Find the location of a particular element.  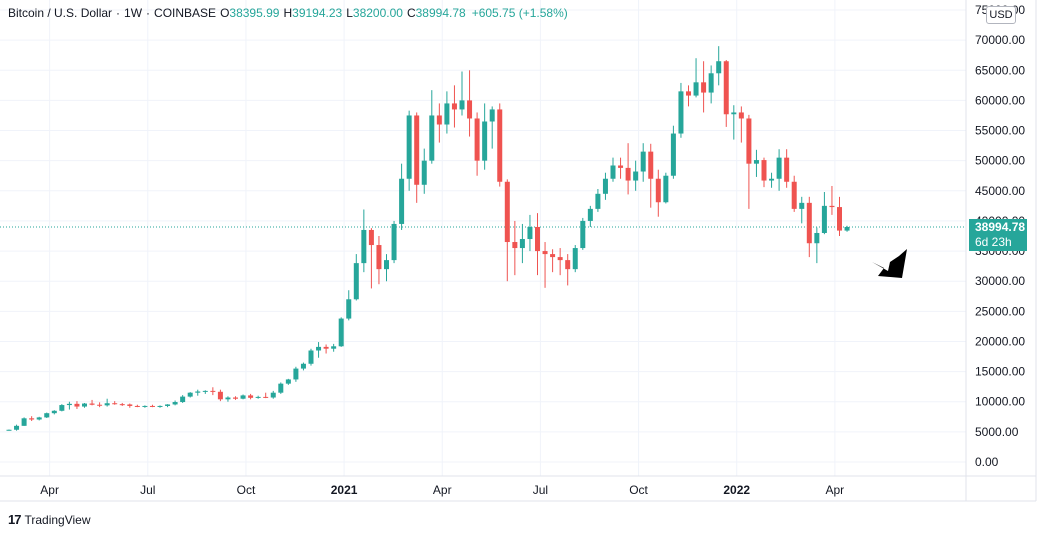

symbol-title: Bitcoin / U.S. Dollar is located at coordinates (60, 13).